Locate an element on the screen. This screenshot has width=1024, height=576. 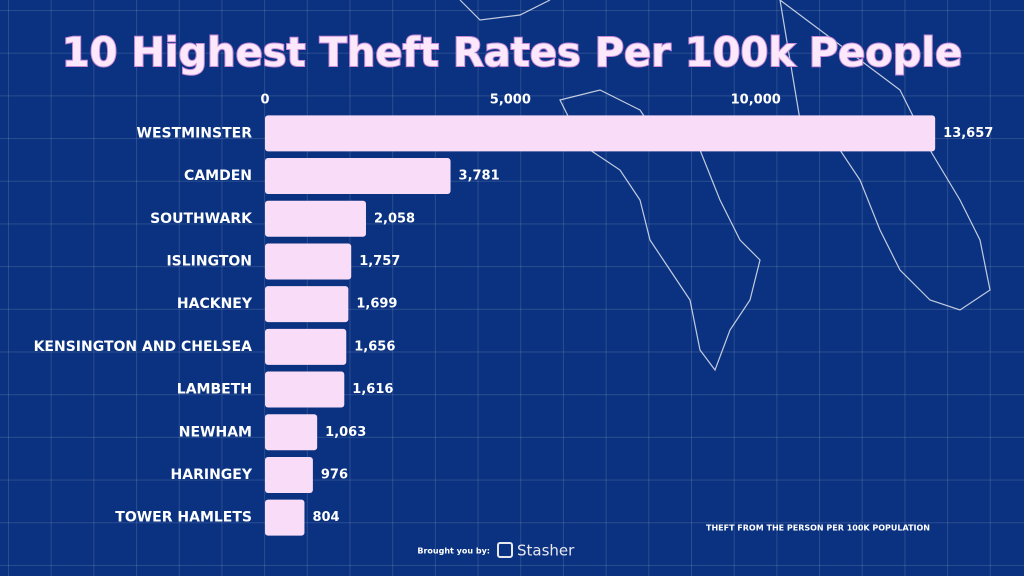
value-label: 1,063 is located at coordinates (345, 432).